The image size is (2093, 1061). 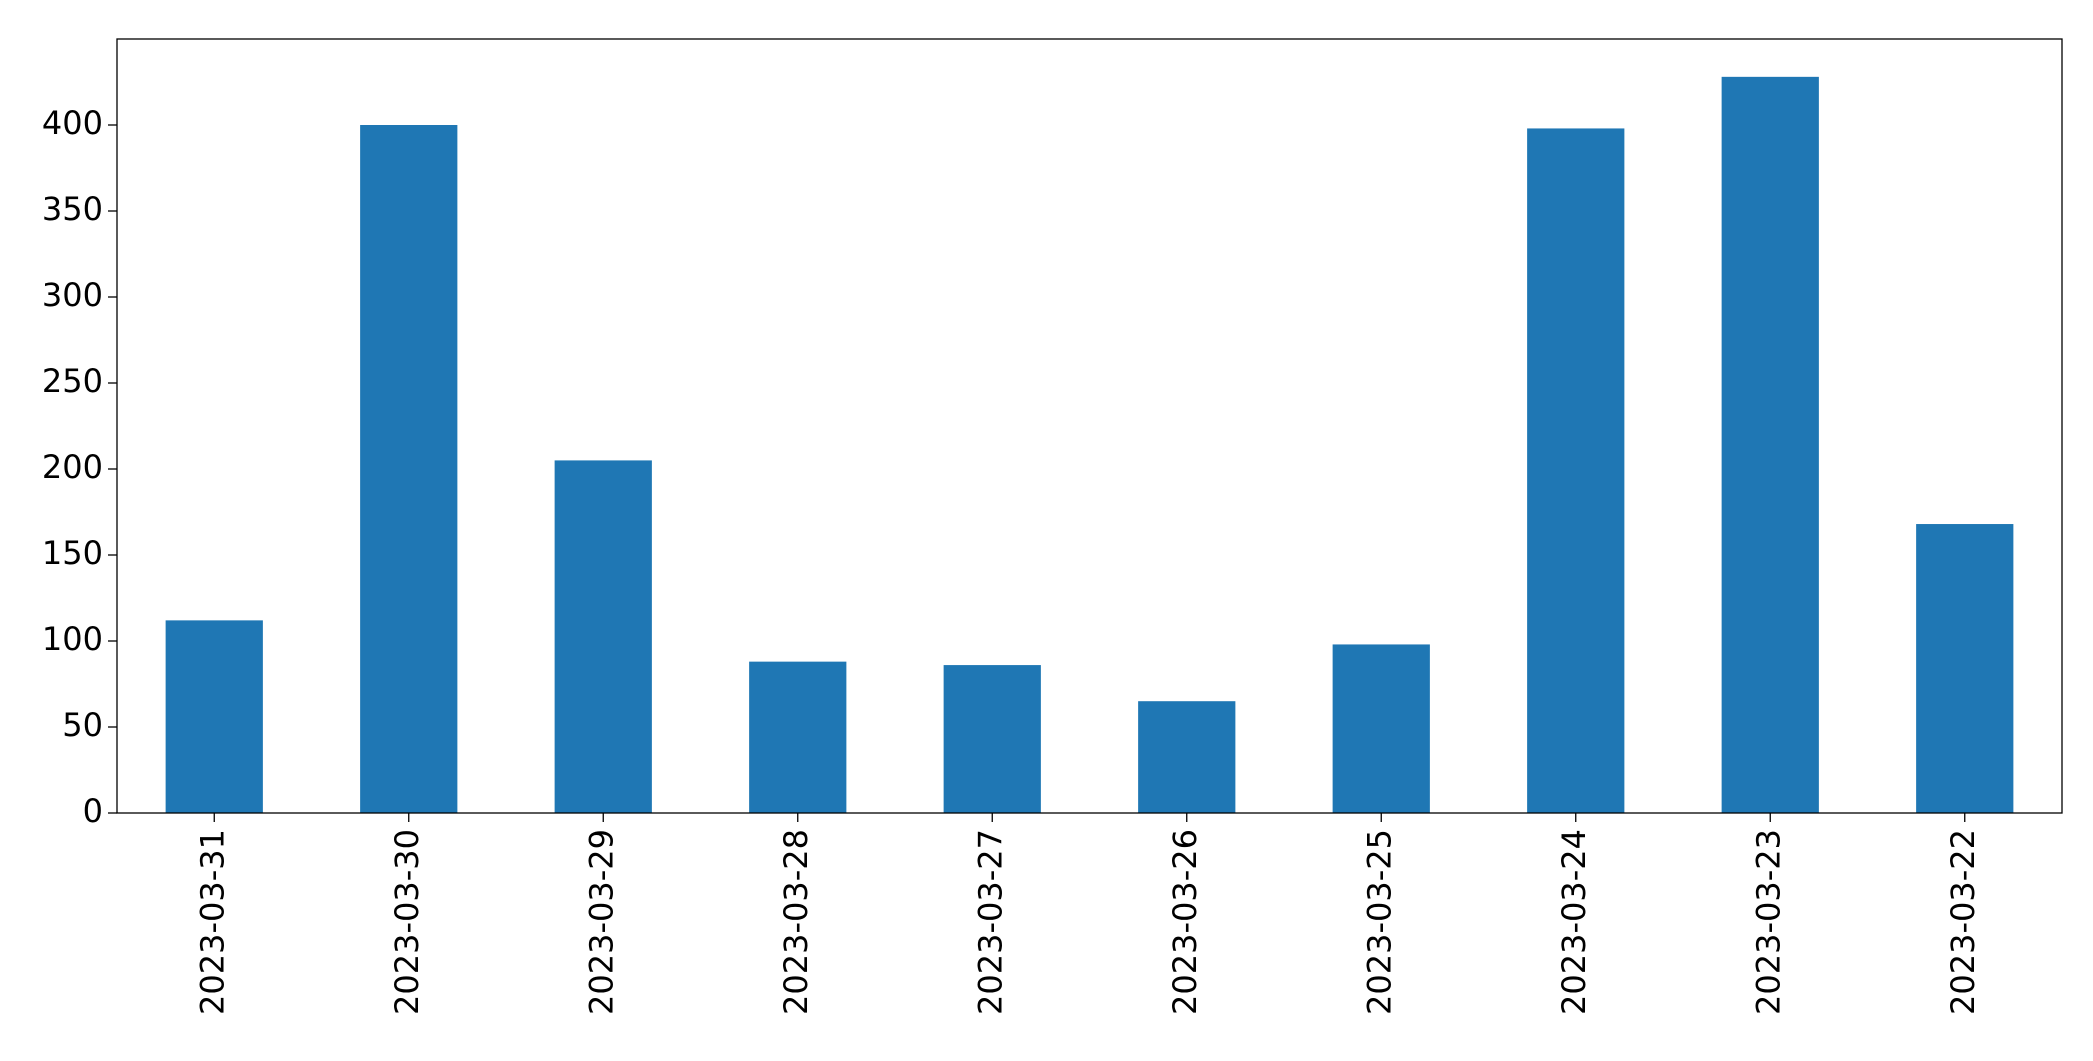 What do you see at coordinates (72, 553) in the screenshot?
I see `y-tick-label: 150` at bounding box center [72, 553].